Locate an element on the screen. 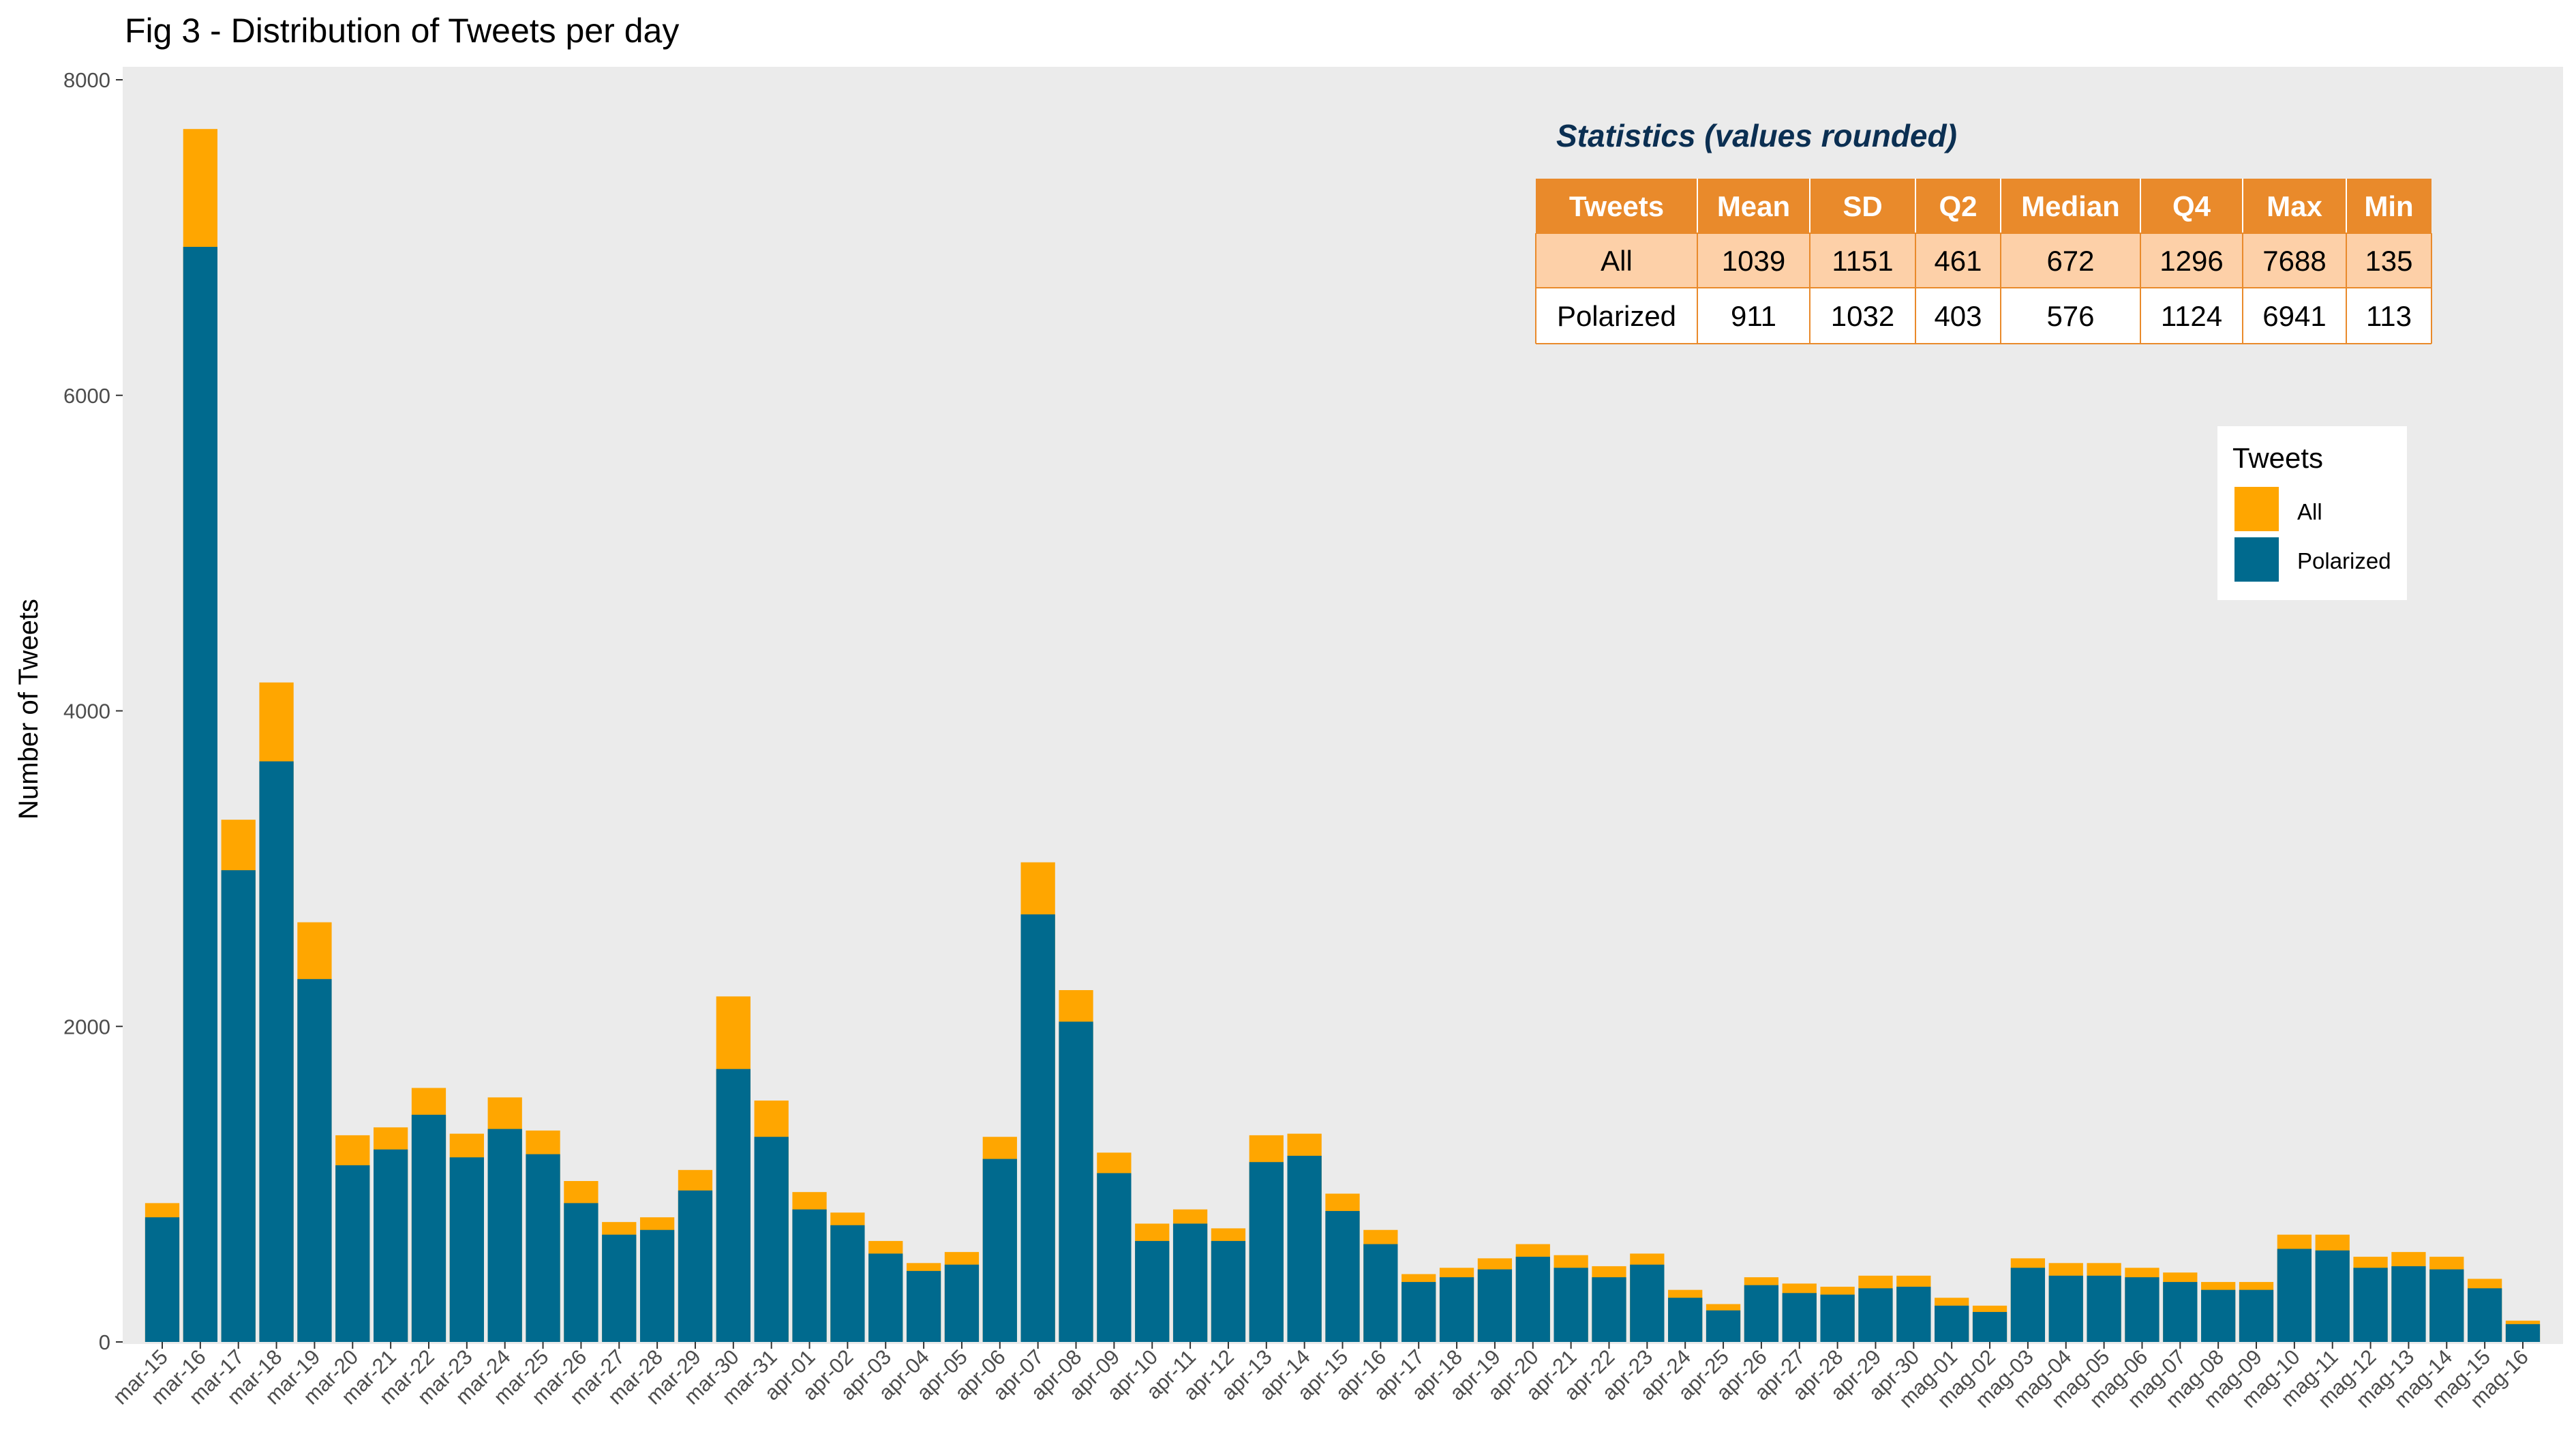 This screenshot has height=1449, width=2576. legend-label-all: All is located at coordinates (2309, 511).